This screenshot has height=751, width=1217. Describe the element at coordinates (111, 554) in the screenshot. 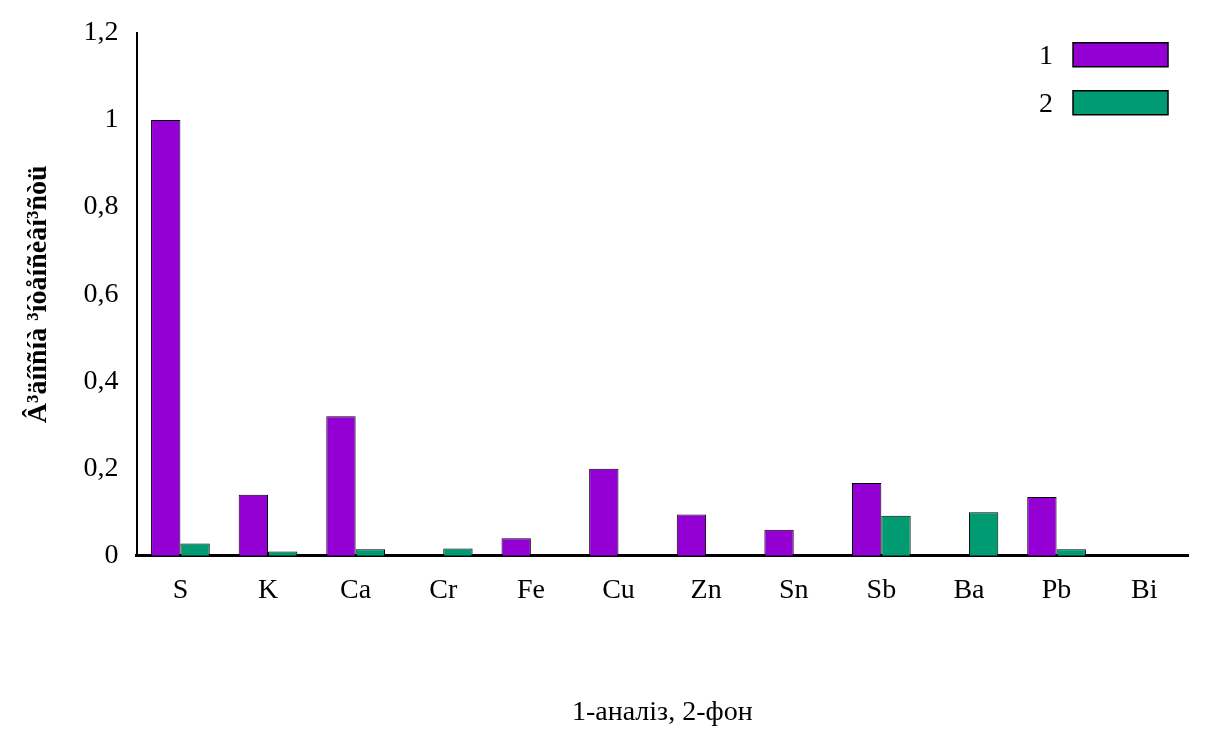

I see `y-tick-label: 0` at that location.